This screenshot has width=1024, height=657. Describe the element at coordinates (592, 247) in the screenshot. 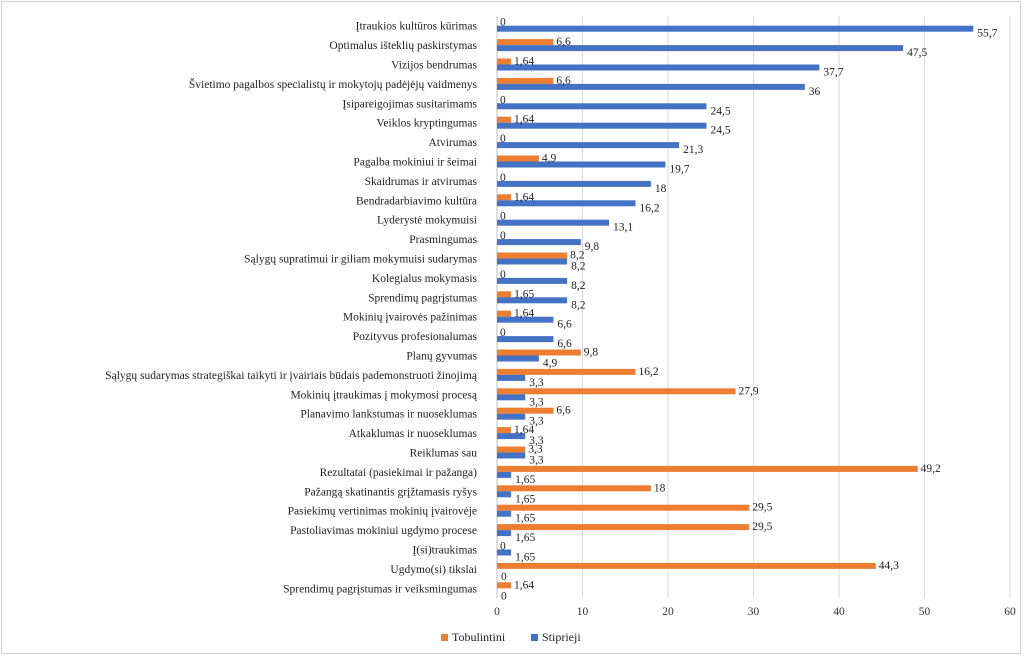

I see `data-label-stiprieji: 9,8` at that location.